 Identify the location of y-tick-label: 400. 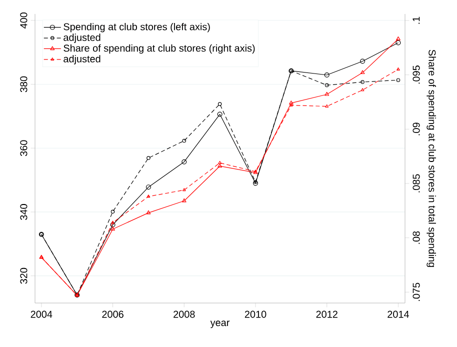
(24, 20).